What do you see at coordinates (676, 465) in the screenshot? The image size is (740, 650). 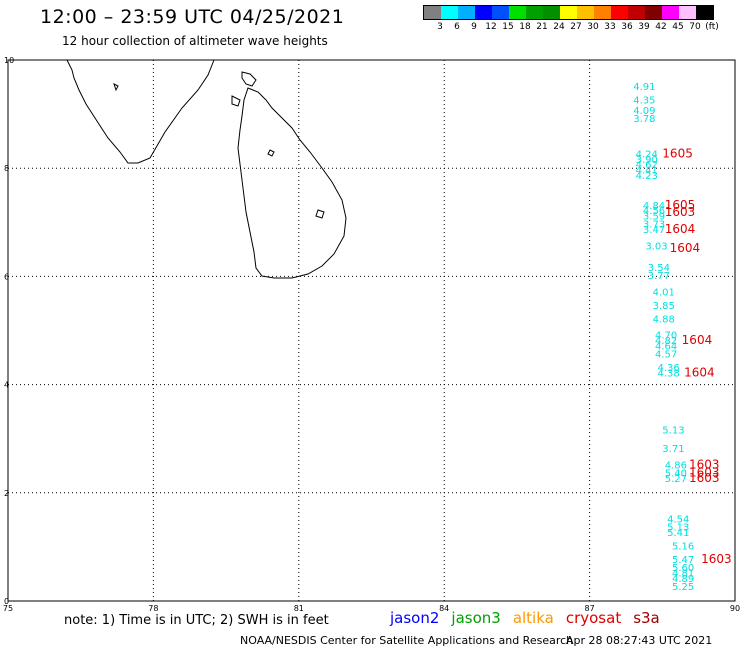 I see `swh-reading: 4.86` at bounding box center [676, 465].